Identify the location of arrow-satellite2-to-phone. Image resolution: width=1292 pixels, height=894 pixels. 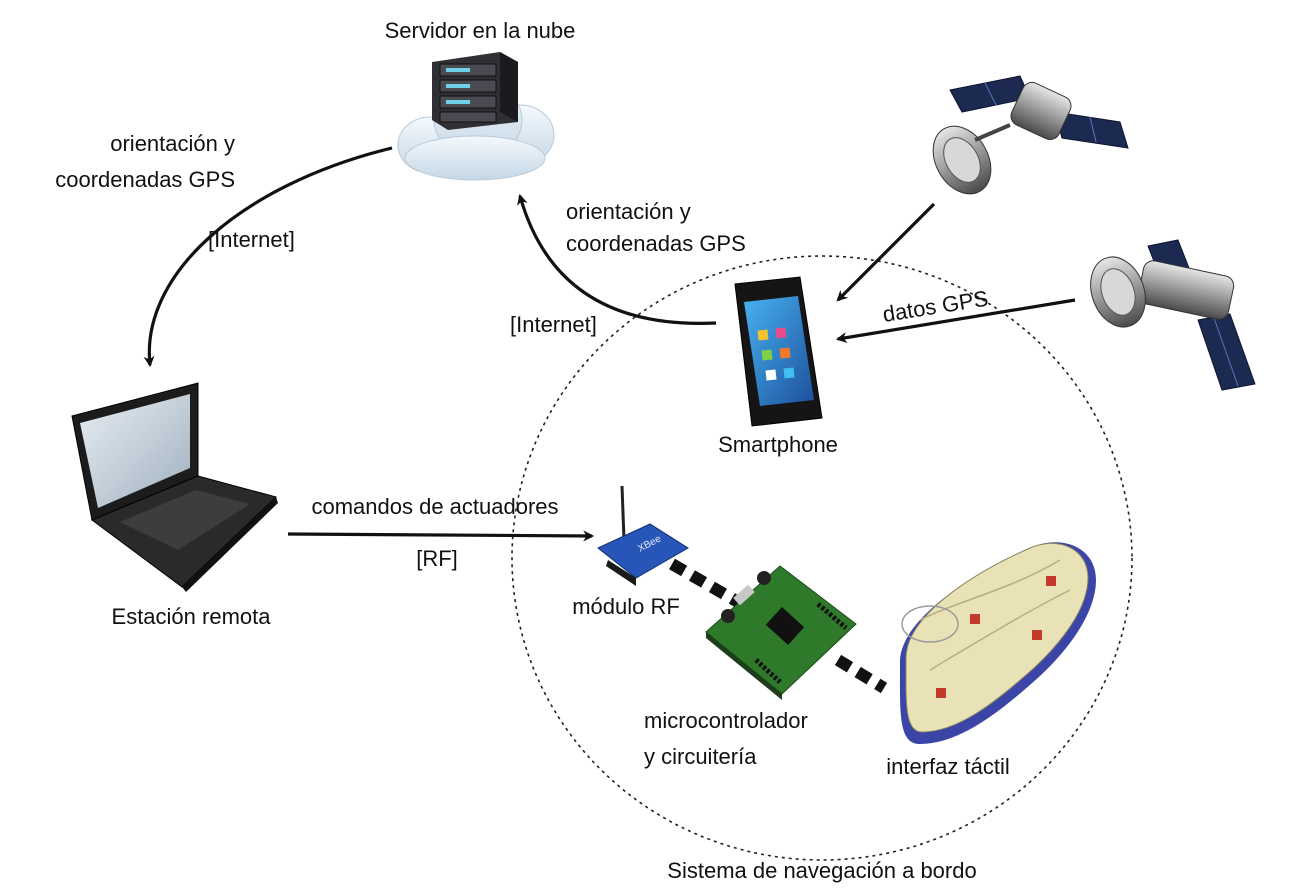
(955, 320).